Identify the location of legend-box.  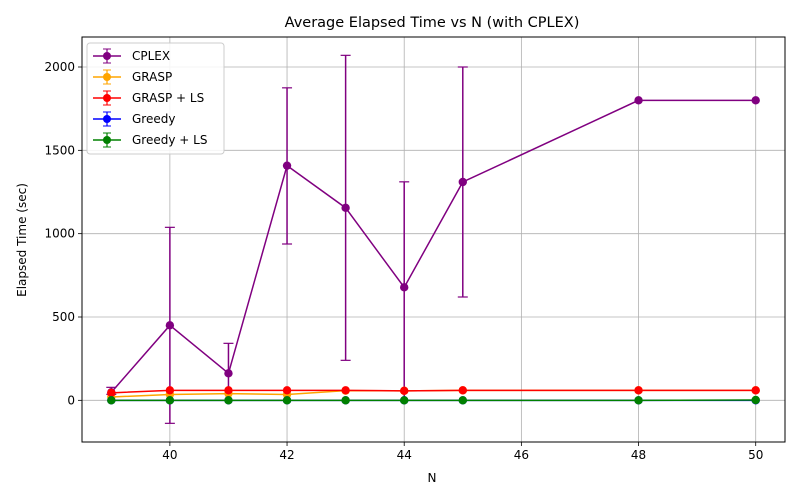
(155, 98).